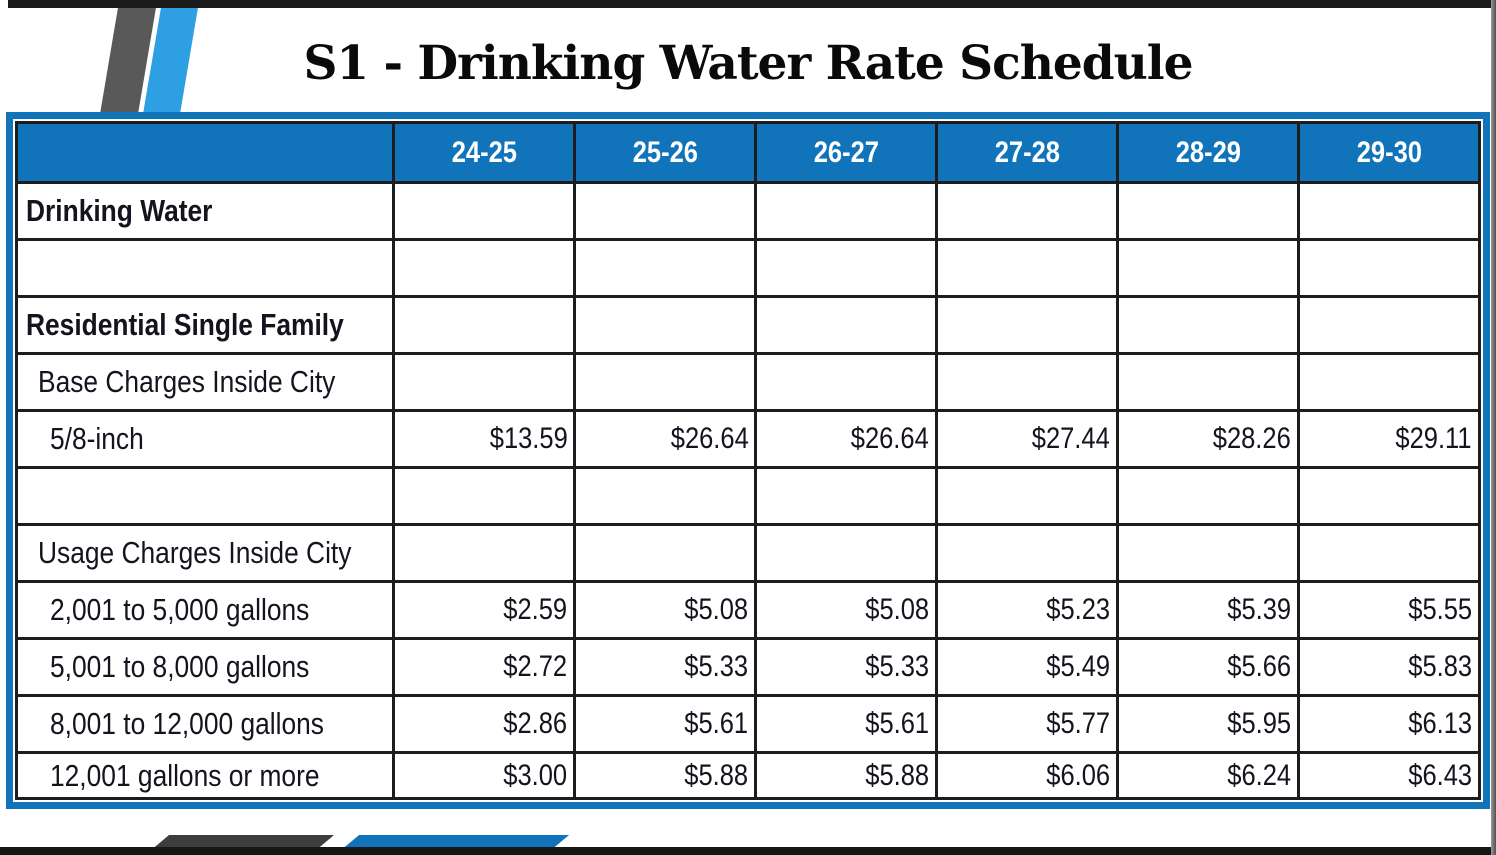 This screenshot has height=855, width=1496. I want to click on row-label: Drinking Water, so click(119, 210).